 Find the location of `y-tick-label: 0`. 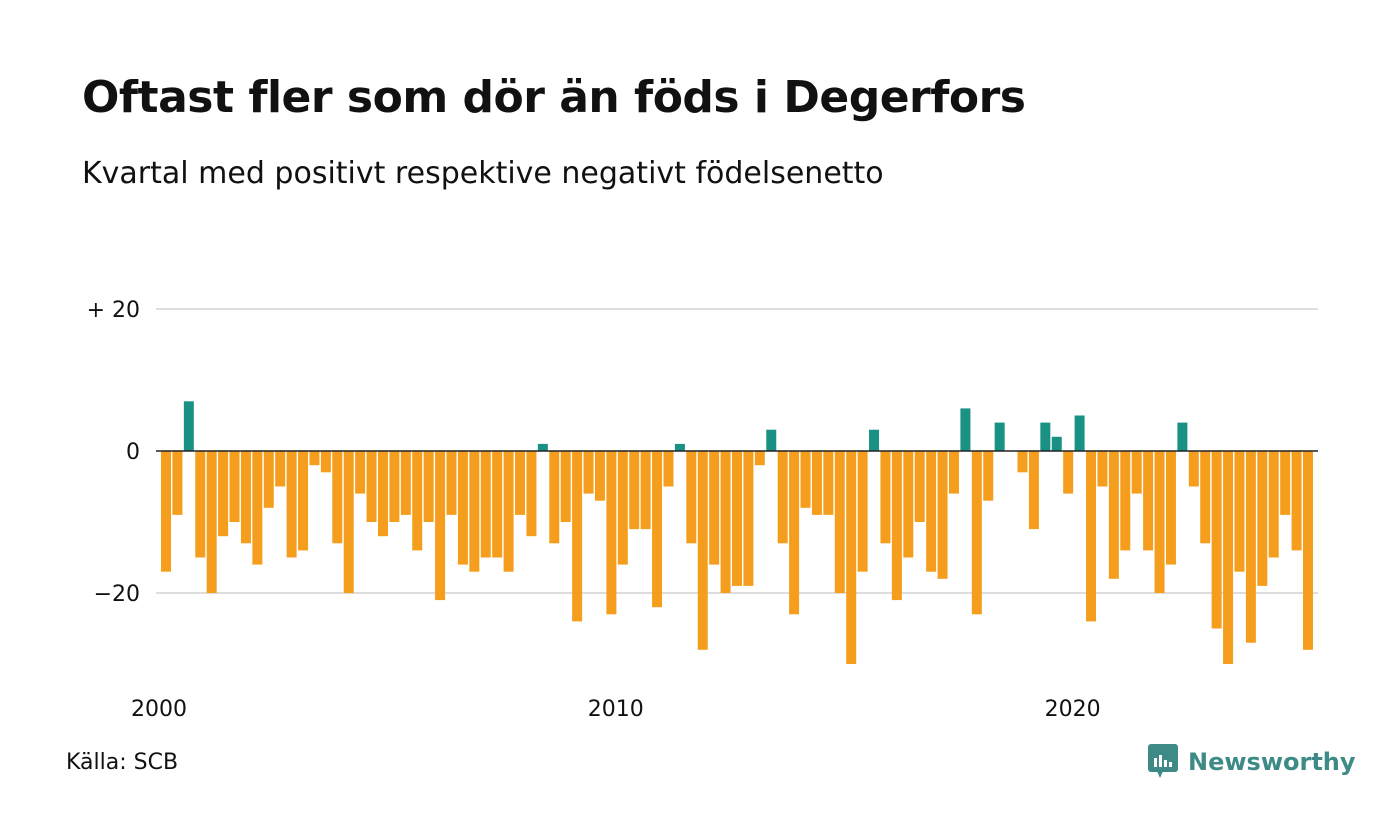

y-tick-label: 0 is located at coordinates (133, 452).